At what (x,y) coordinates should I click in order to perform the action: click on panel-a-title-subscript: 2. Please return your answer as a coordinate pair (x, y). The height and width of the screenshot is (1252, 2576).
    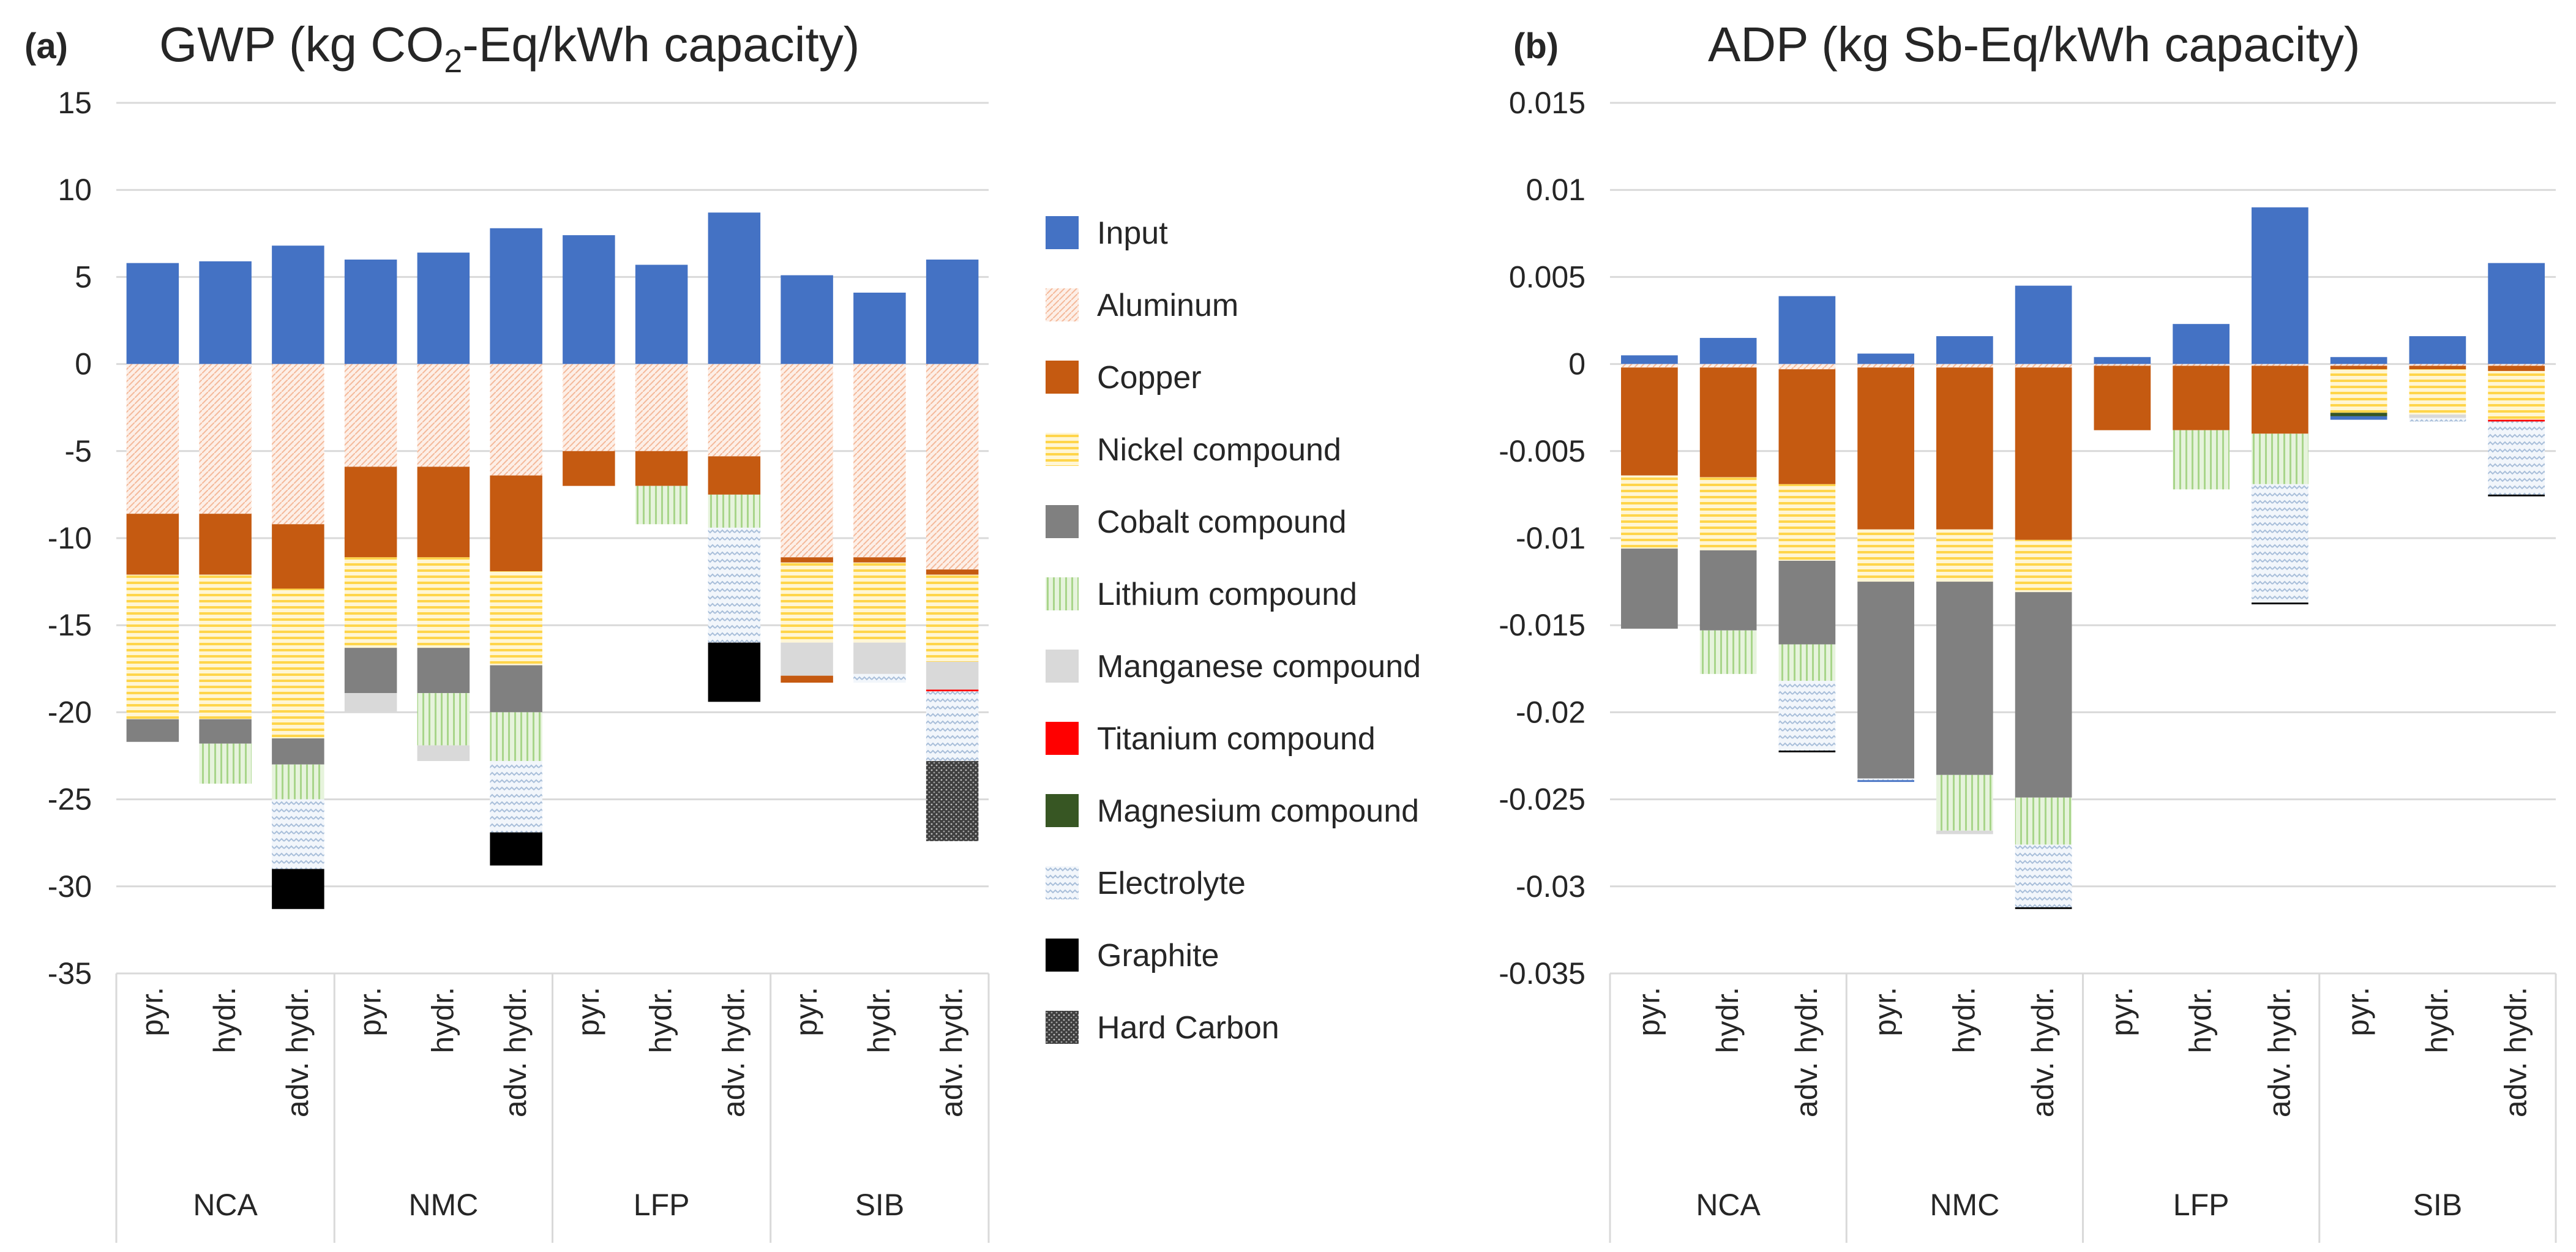
    Looking at the image, I should click on (453, 61).